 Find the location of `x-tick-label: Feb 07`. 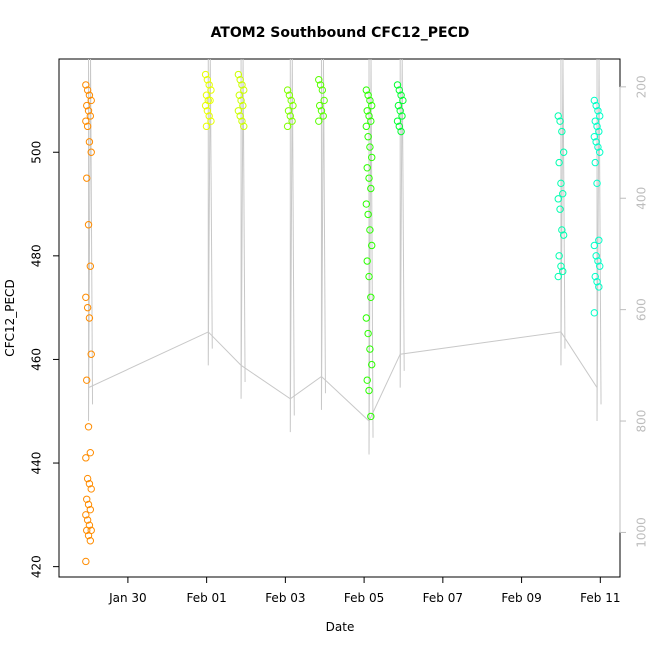

x-tick-label: Feb 07 is located at coordinates (443, 598).